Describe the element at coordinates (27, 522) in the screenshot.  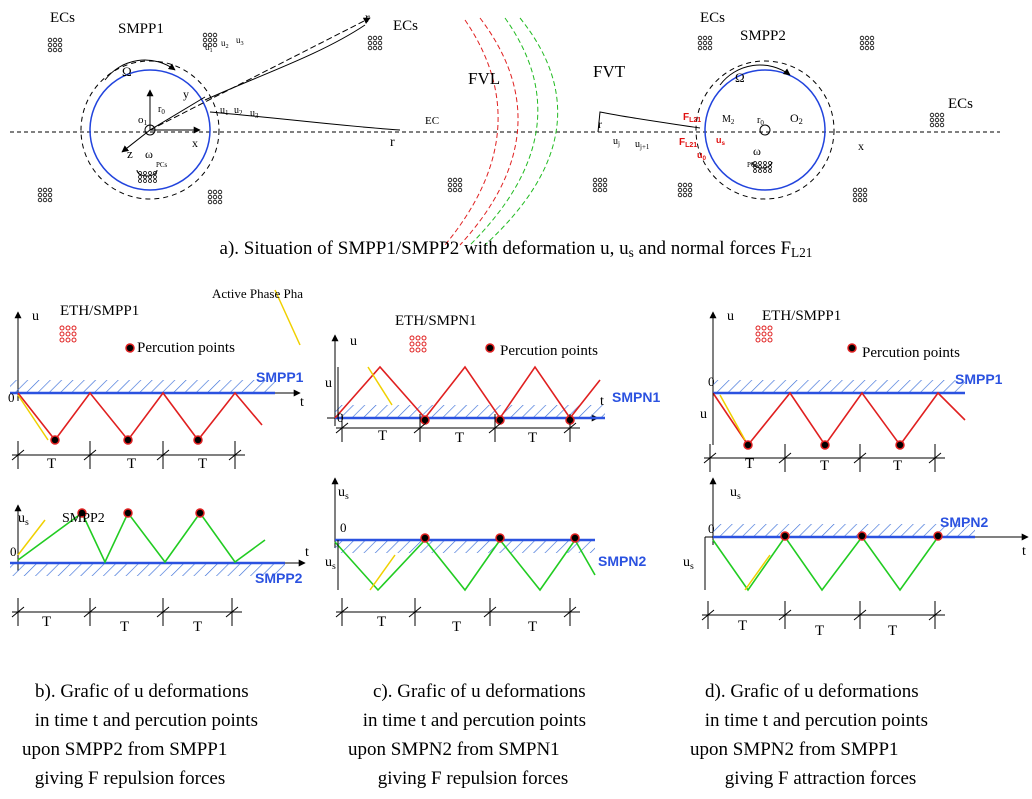
I see `subscript: s` at that location.